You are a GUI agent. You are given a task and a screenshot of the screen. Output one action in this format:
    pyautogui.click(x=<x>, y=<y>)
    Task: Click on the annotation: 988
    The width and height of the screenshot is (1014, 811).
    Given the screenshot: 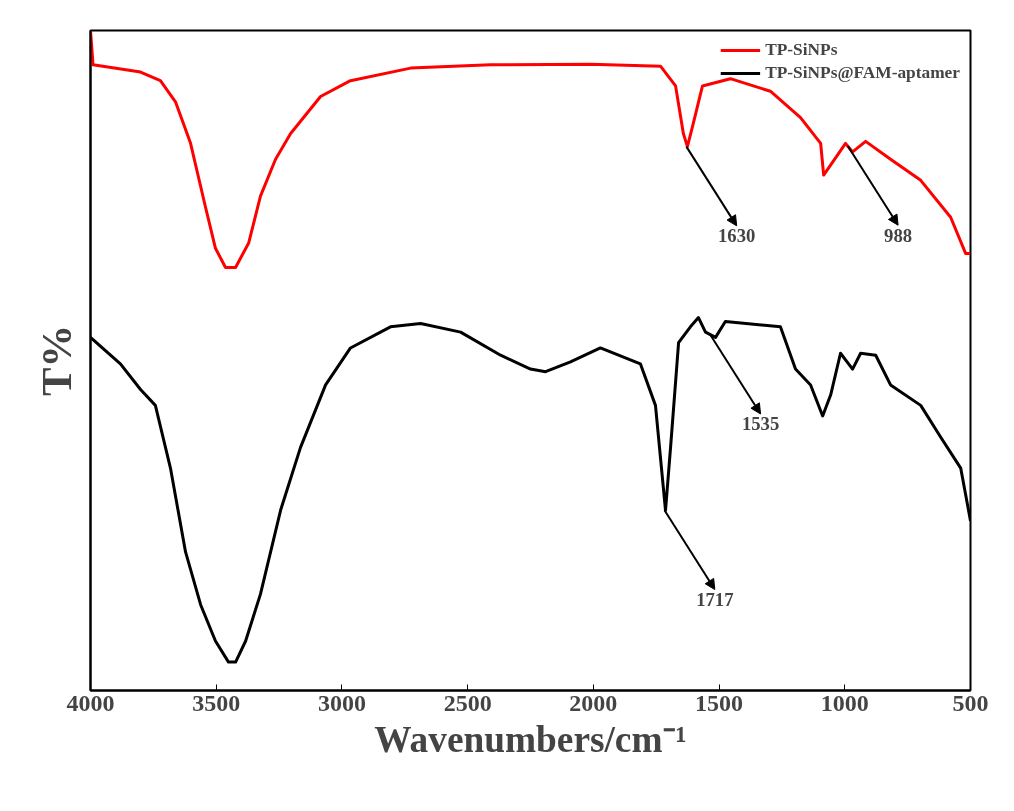 What is the action you would take?
    pyautogui.click(x=898, y=235)
    